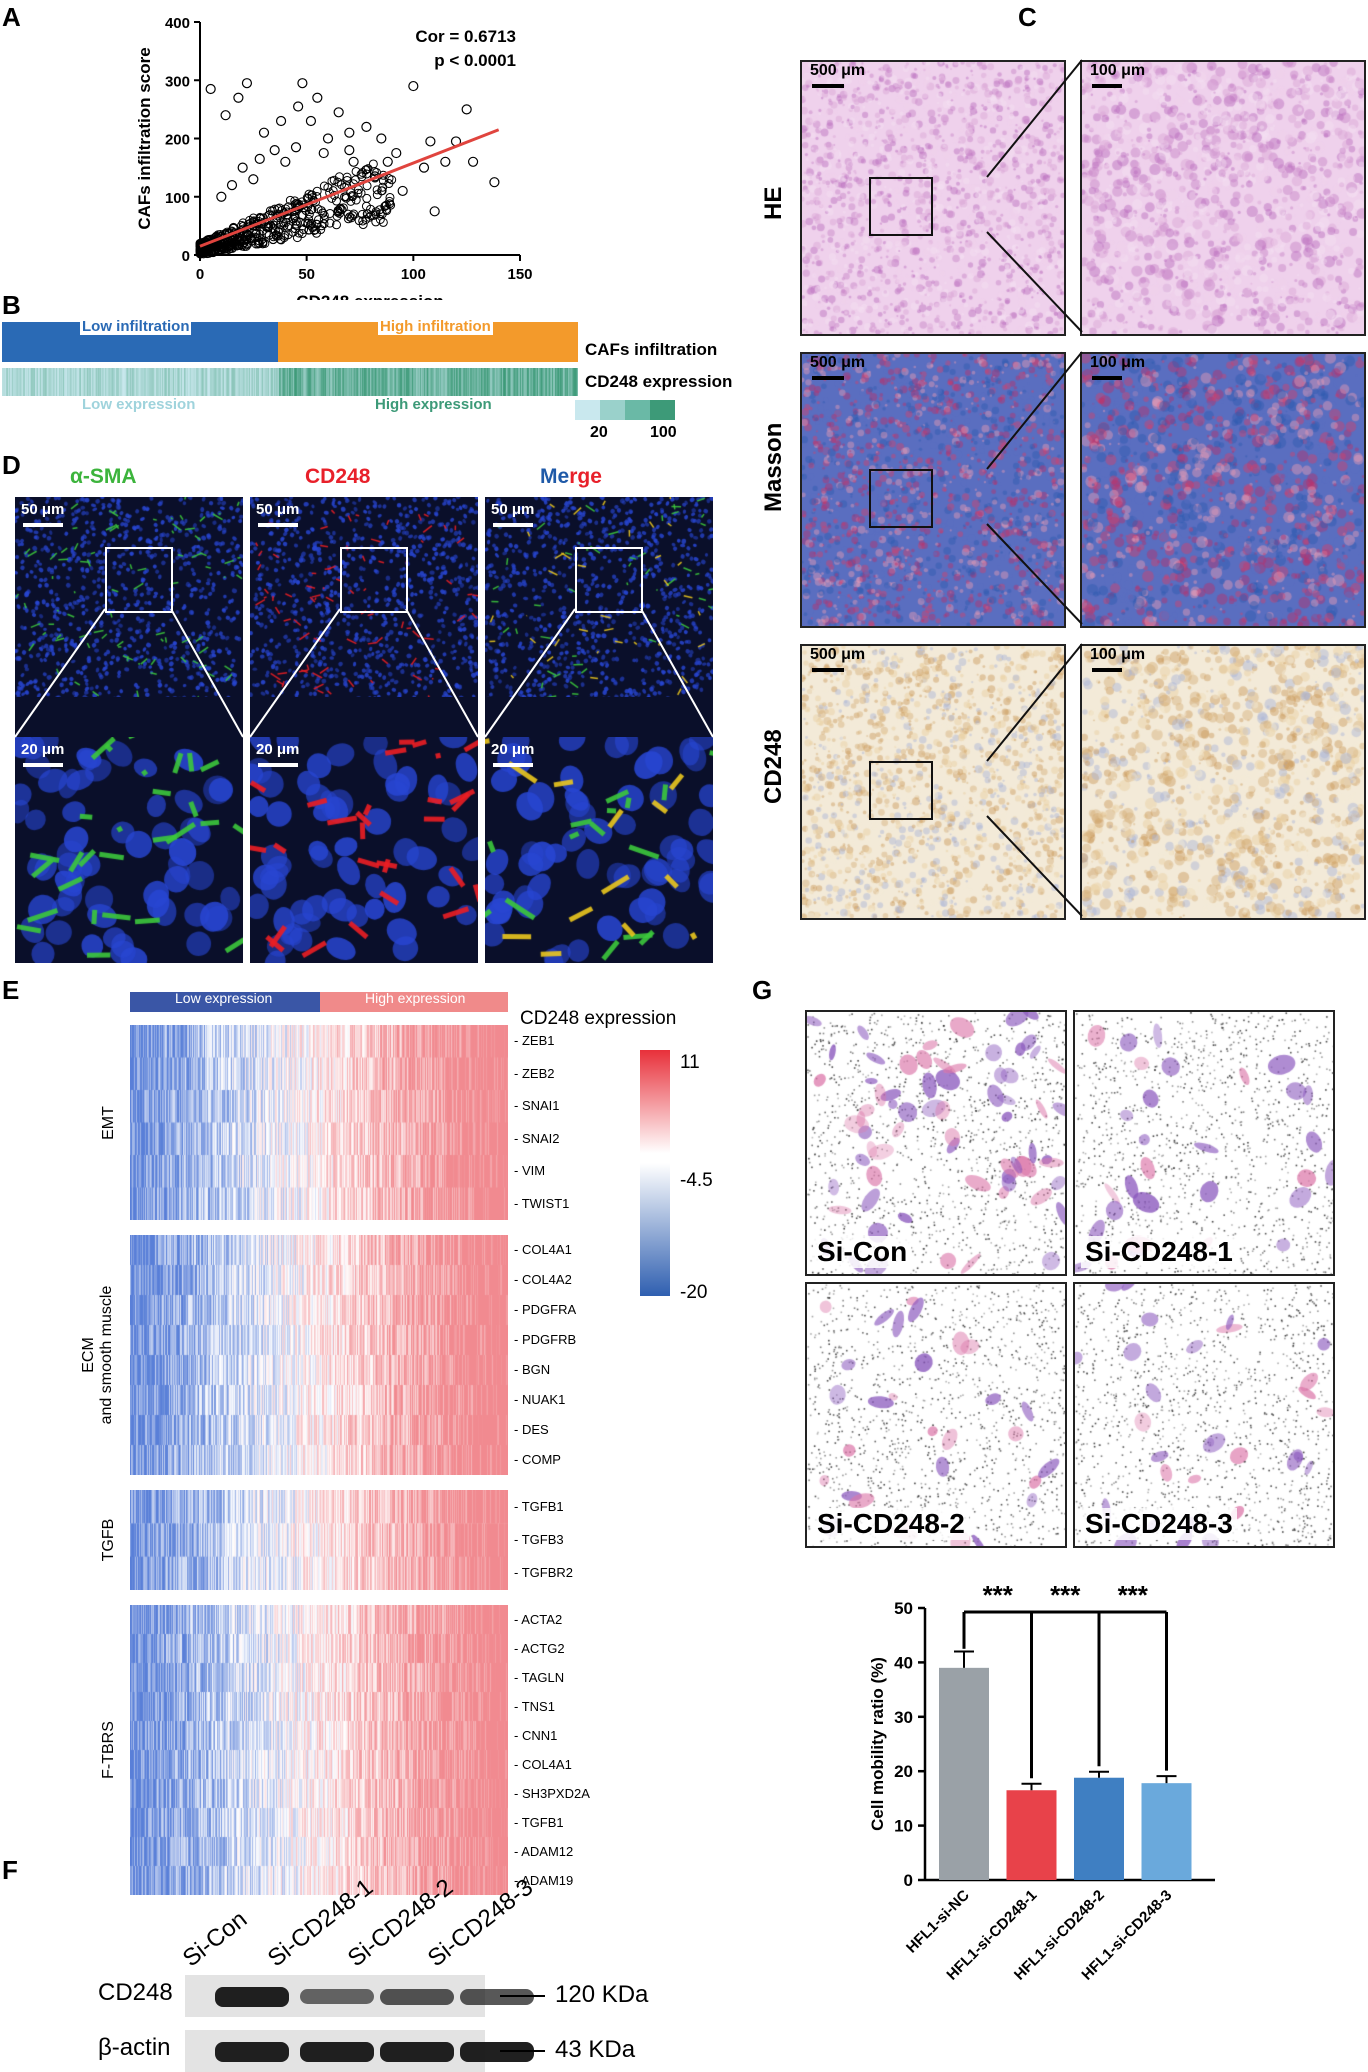  Describe the element at coordinates (773, 766) in the screenshot. I see `histology-row-label-cd248: CD248` at that location.